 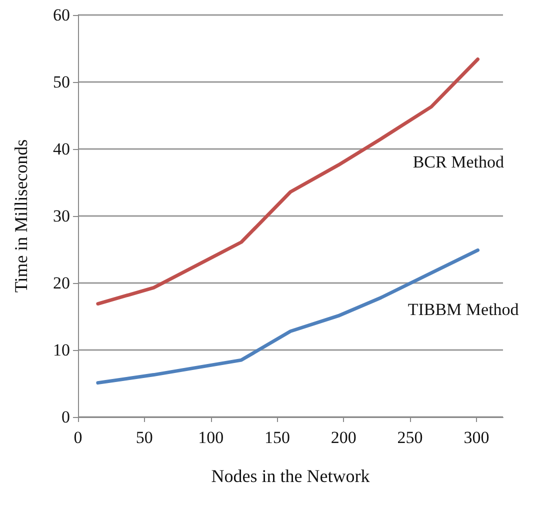 I want to click on x-tick-label: 100, so click(x=211, y=437).